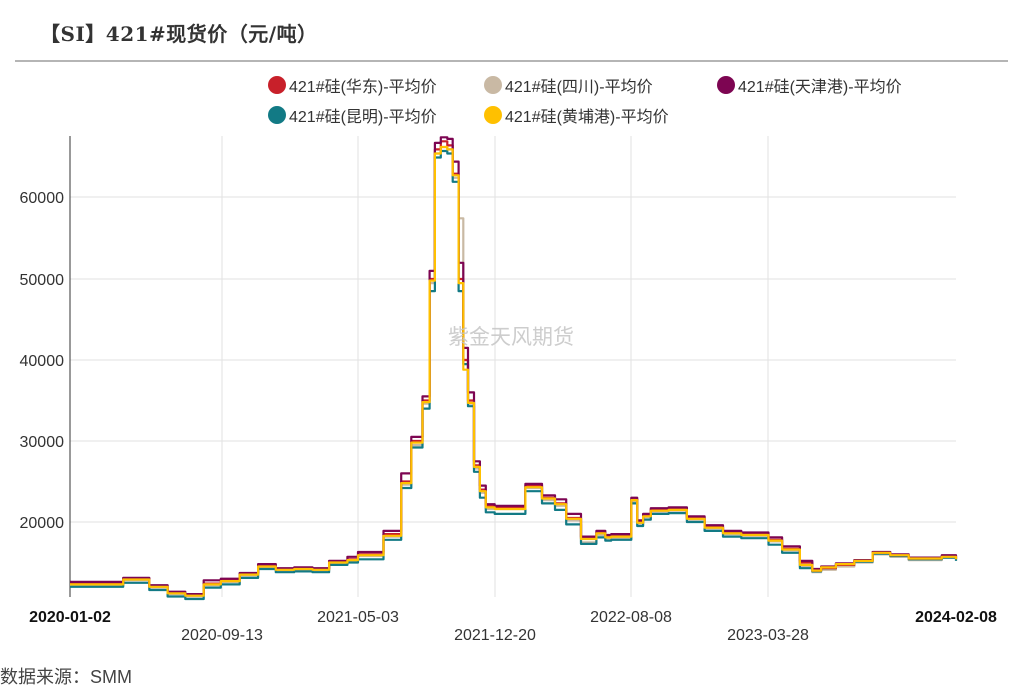 The width and height of the screenshot is (1023, 690). What do you see at coordinates (495, 635) in the screenshot?
I see `x-tick-label: 2021-12-20` at bounding box center [495, 635].